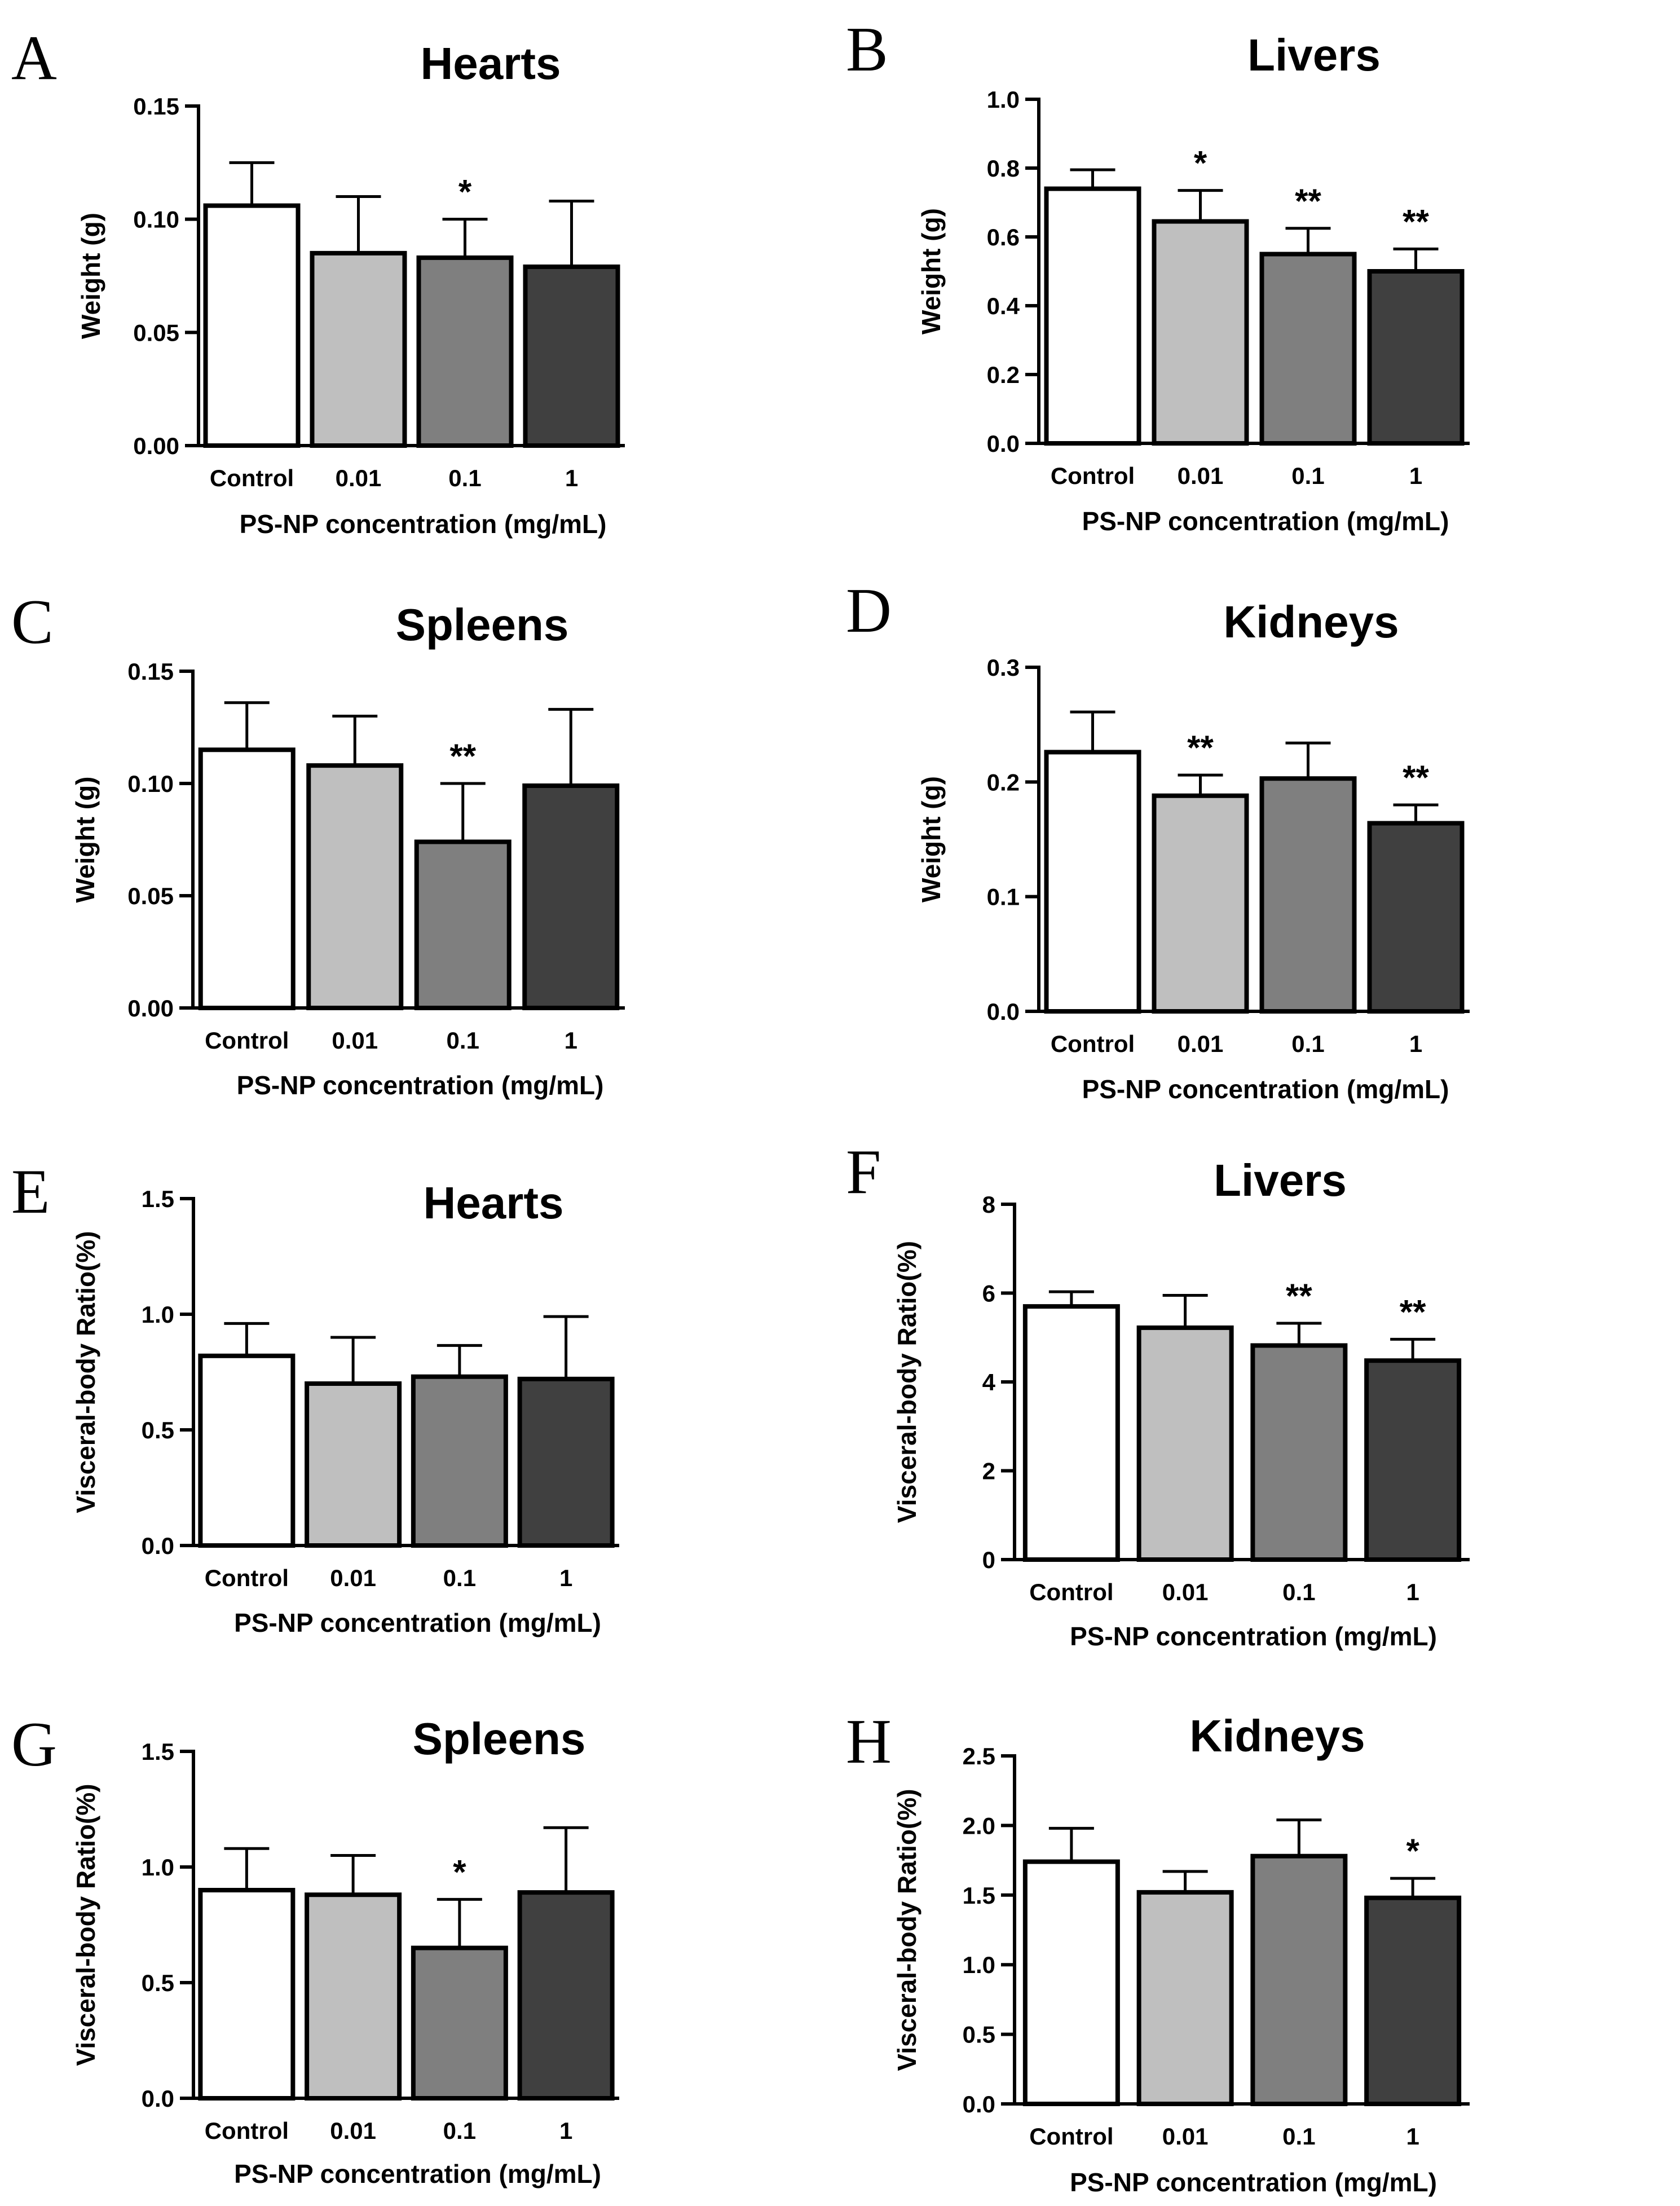 Image resolution: width=1680 pixels, height=2206 pixels. Describe the element at coordinates (1004, 668) in the screenshot. I see `y-tick-label: 0.3` at that location.